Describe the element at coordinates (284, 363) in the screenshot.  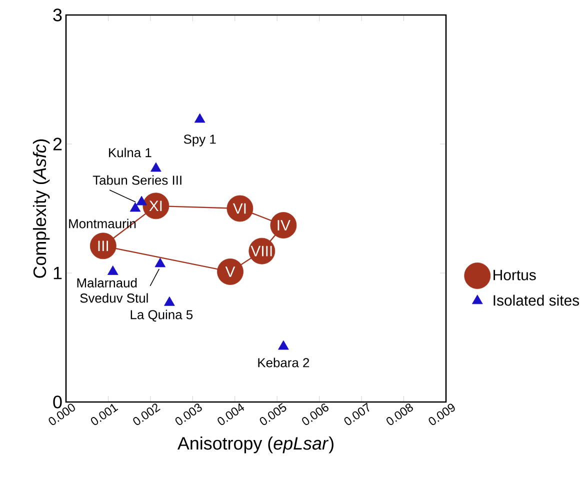
I see `annotation: Kebara 2` at that location.